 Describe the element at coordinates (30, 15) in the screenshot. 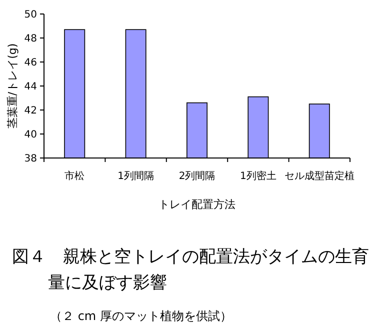

I see `y-tick-label: 50` at that location.